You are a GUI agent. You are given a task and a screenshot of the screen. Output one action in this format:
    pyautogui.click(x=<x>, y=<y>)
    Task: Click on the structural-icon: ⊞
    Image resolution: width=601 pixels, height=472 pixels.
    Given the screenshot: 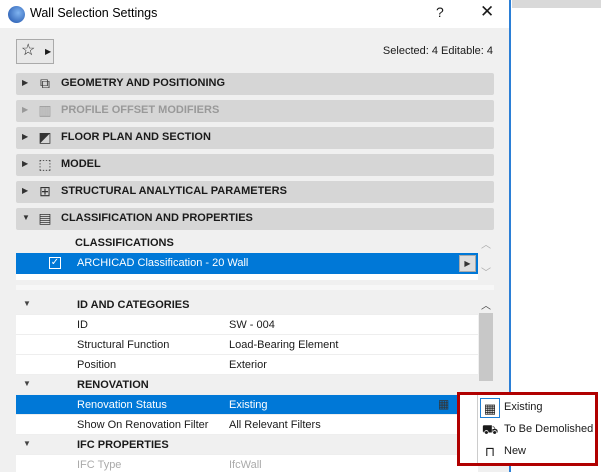 What is the action you would take?
    pyautogui.click(x=45, y=191)
    